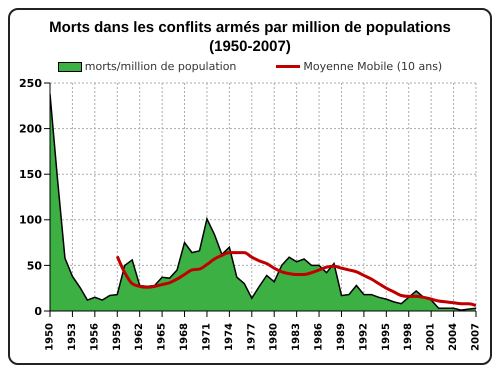  Describe the element at coordinates (476, 336) in the screenshot. I see `x-tick-label: 2007` at that location.